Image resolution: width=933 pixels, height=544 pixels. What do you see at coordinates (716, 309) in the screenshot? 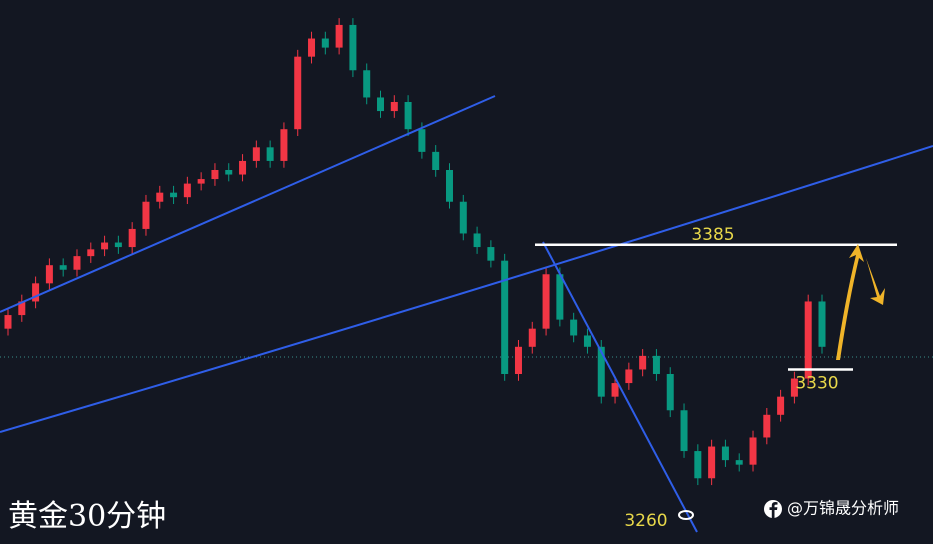
I see `levels: 3385 3330` at bounding box center [716, 309].